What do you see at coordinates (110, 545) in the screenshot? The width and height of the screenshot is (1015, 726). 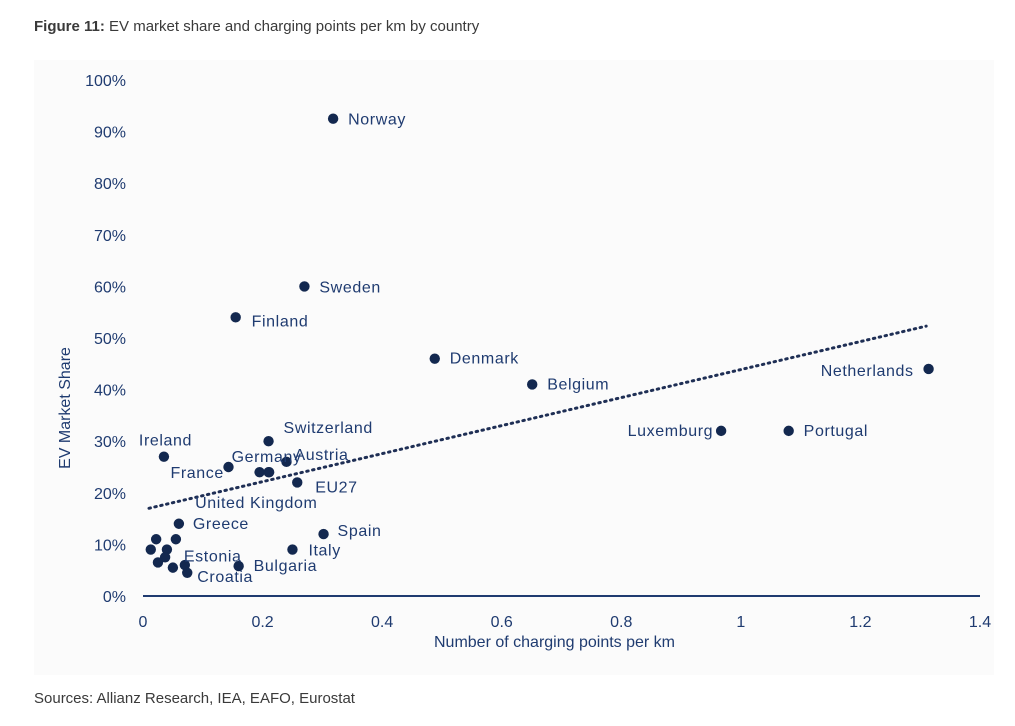 I see `y-tick-label: 10%` at bounding box center [110, 545].